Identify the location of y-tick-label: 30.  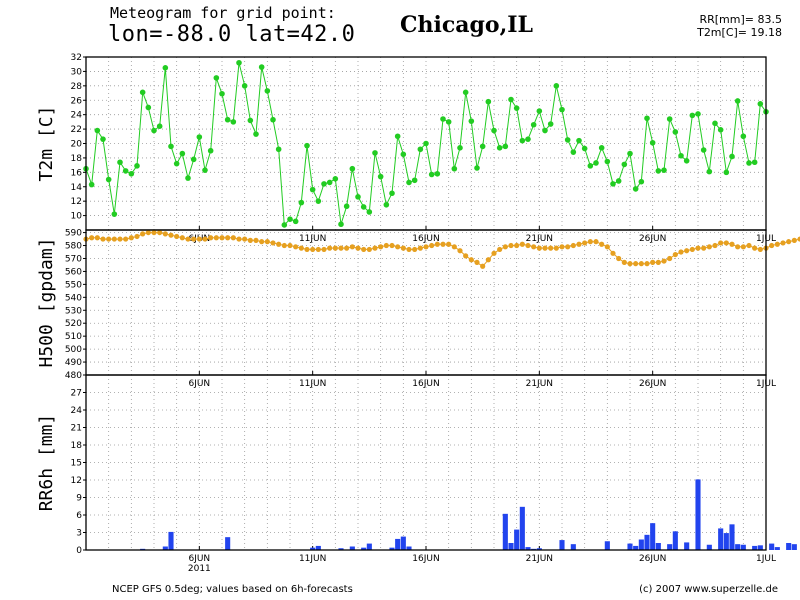
(77, 72).